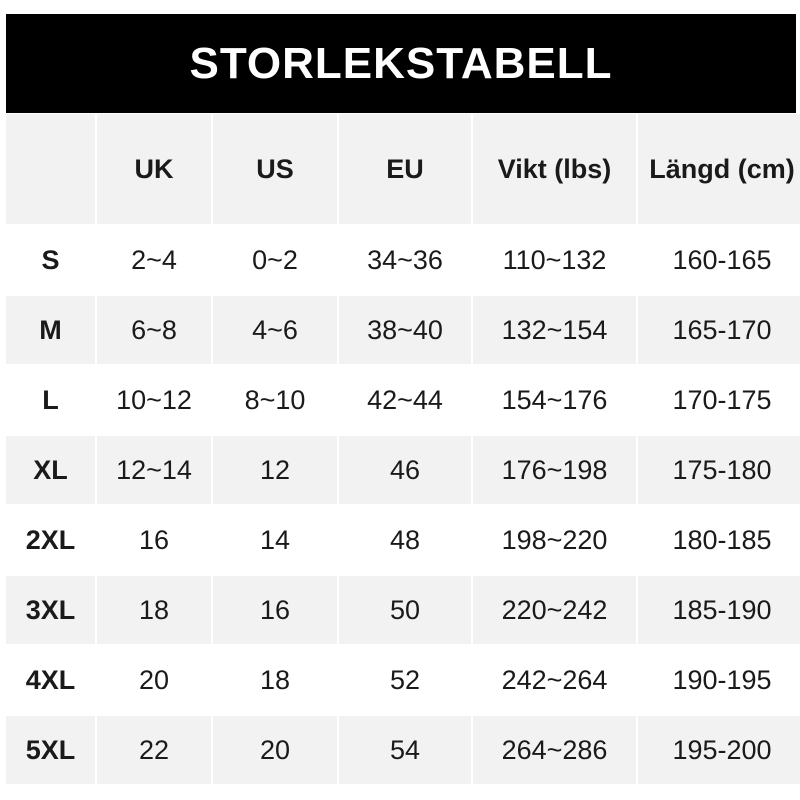  I want to click on table-cell: 198~220, so click(554, 540).